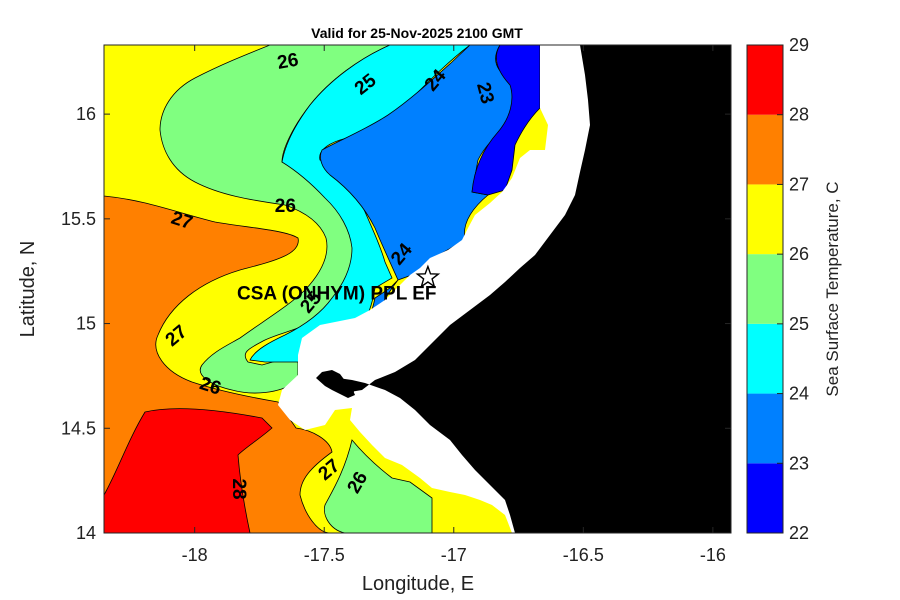 The height and width of the screenshot is (600, 900). What do you see at coordinates (799, 184) in the screenshot?
I see `colorbar-tick-label: 27` at bounding box center [799, 184].